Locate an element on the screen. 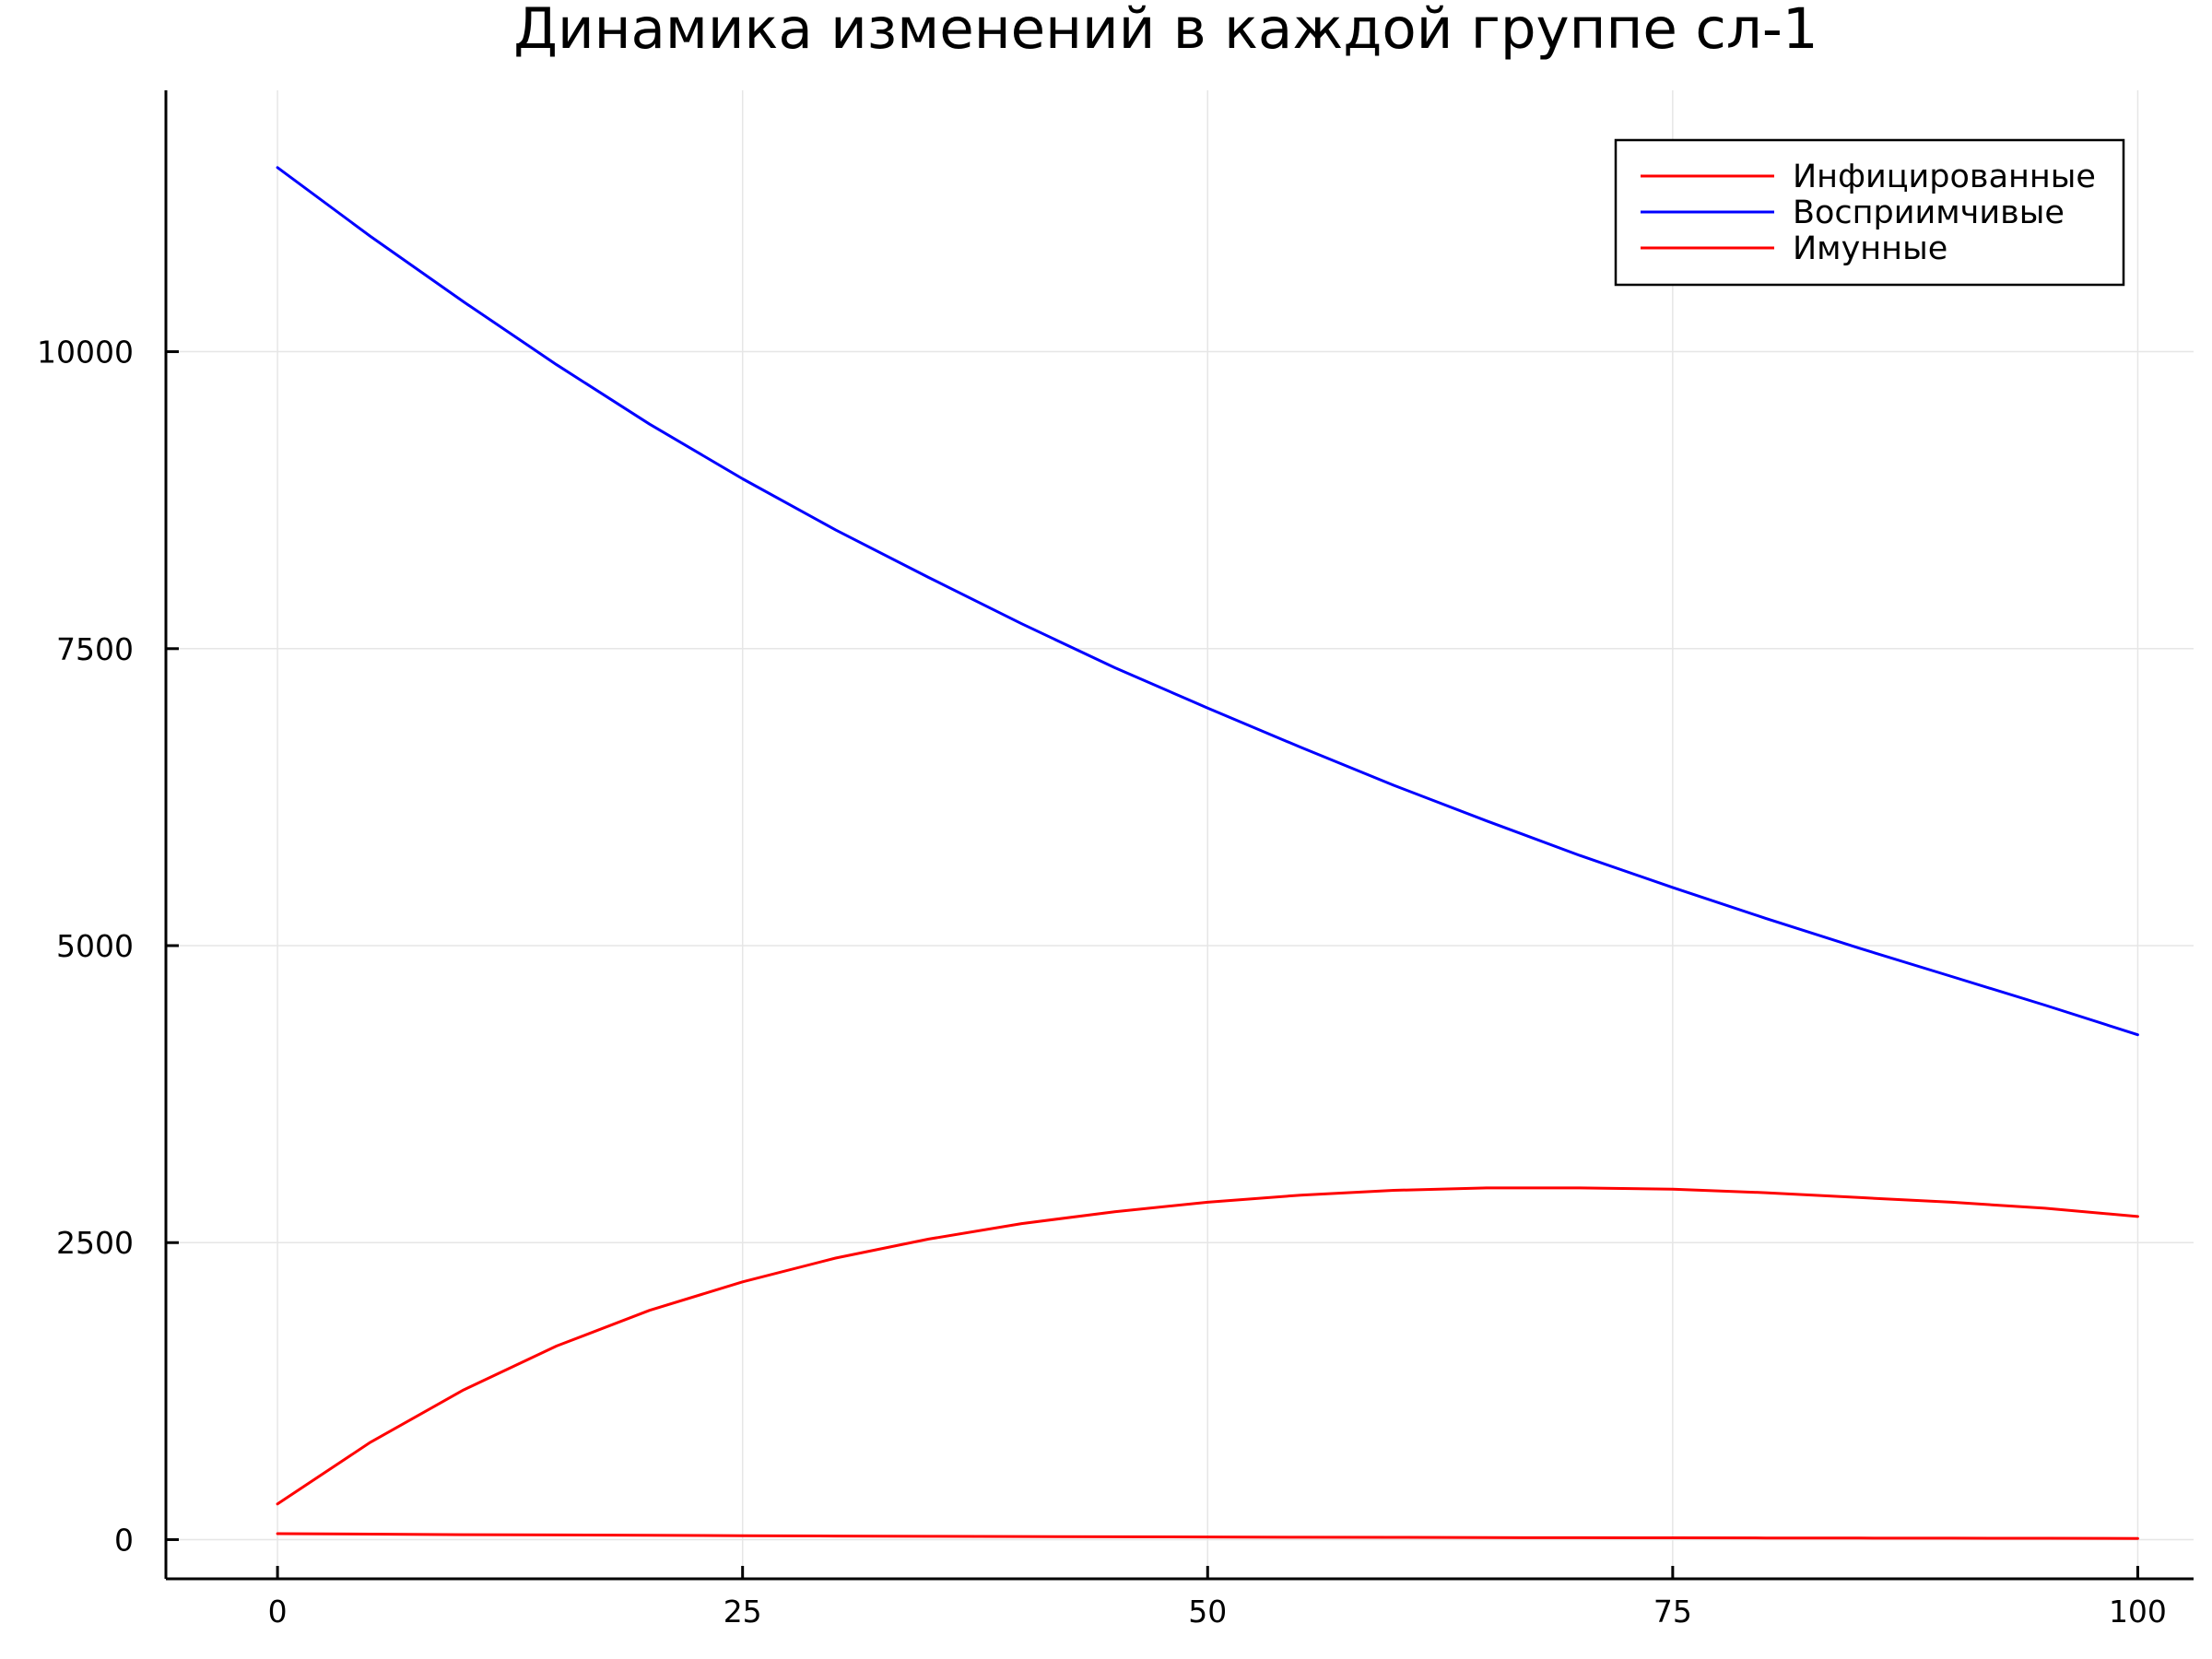 This screenshot has height=1659, width=2212. legend-label-0: Инфицированные is located at coordinates (1944, 177).